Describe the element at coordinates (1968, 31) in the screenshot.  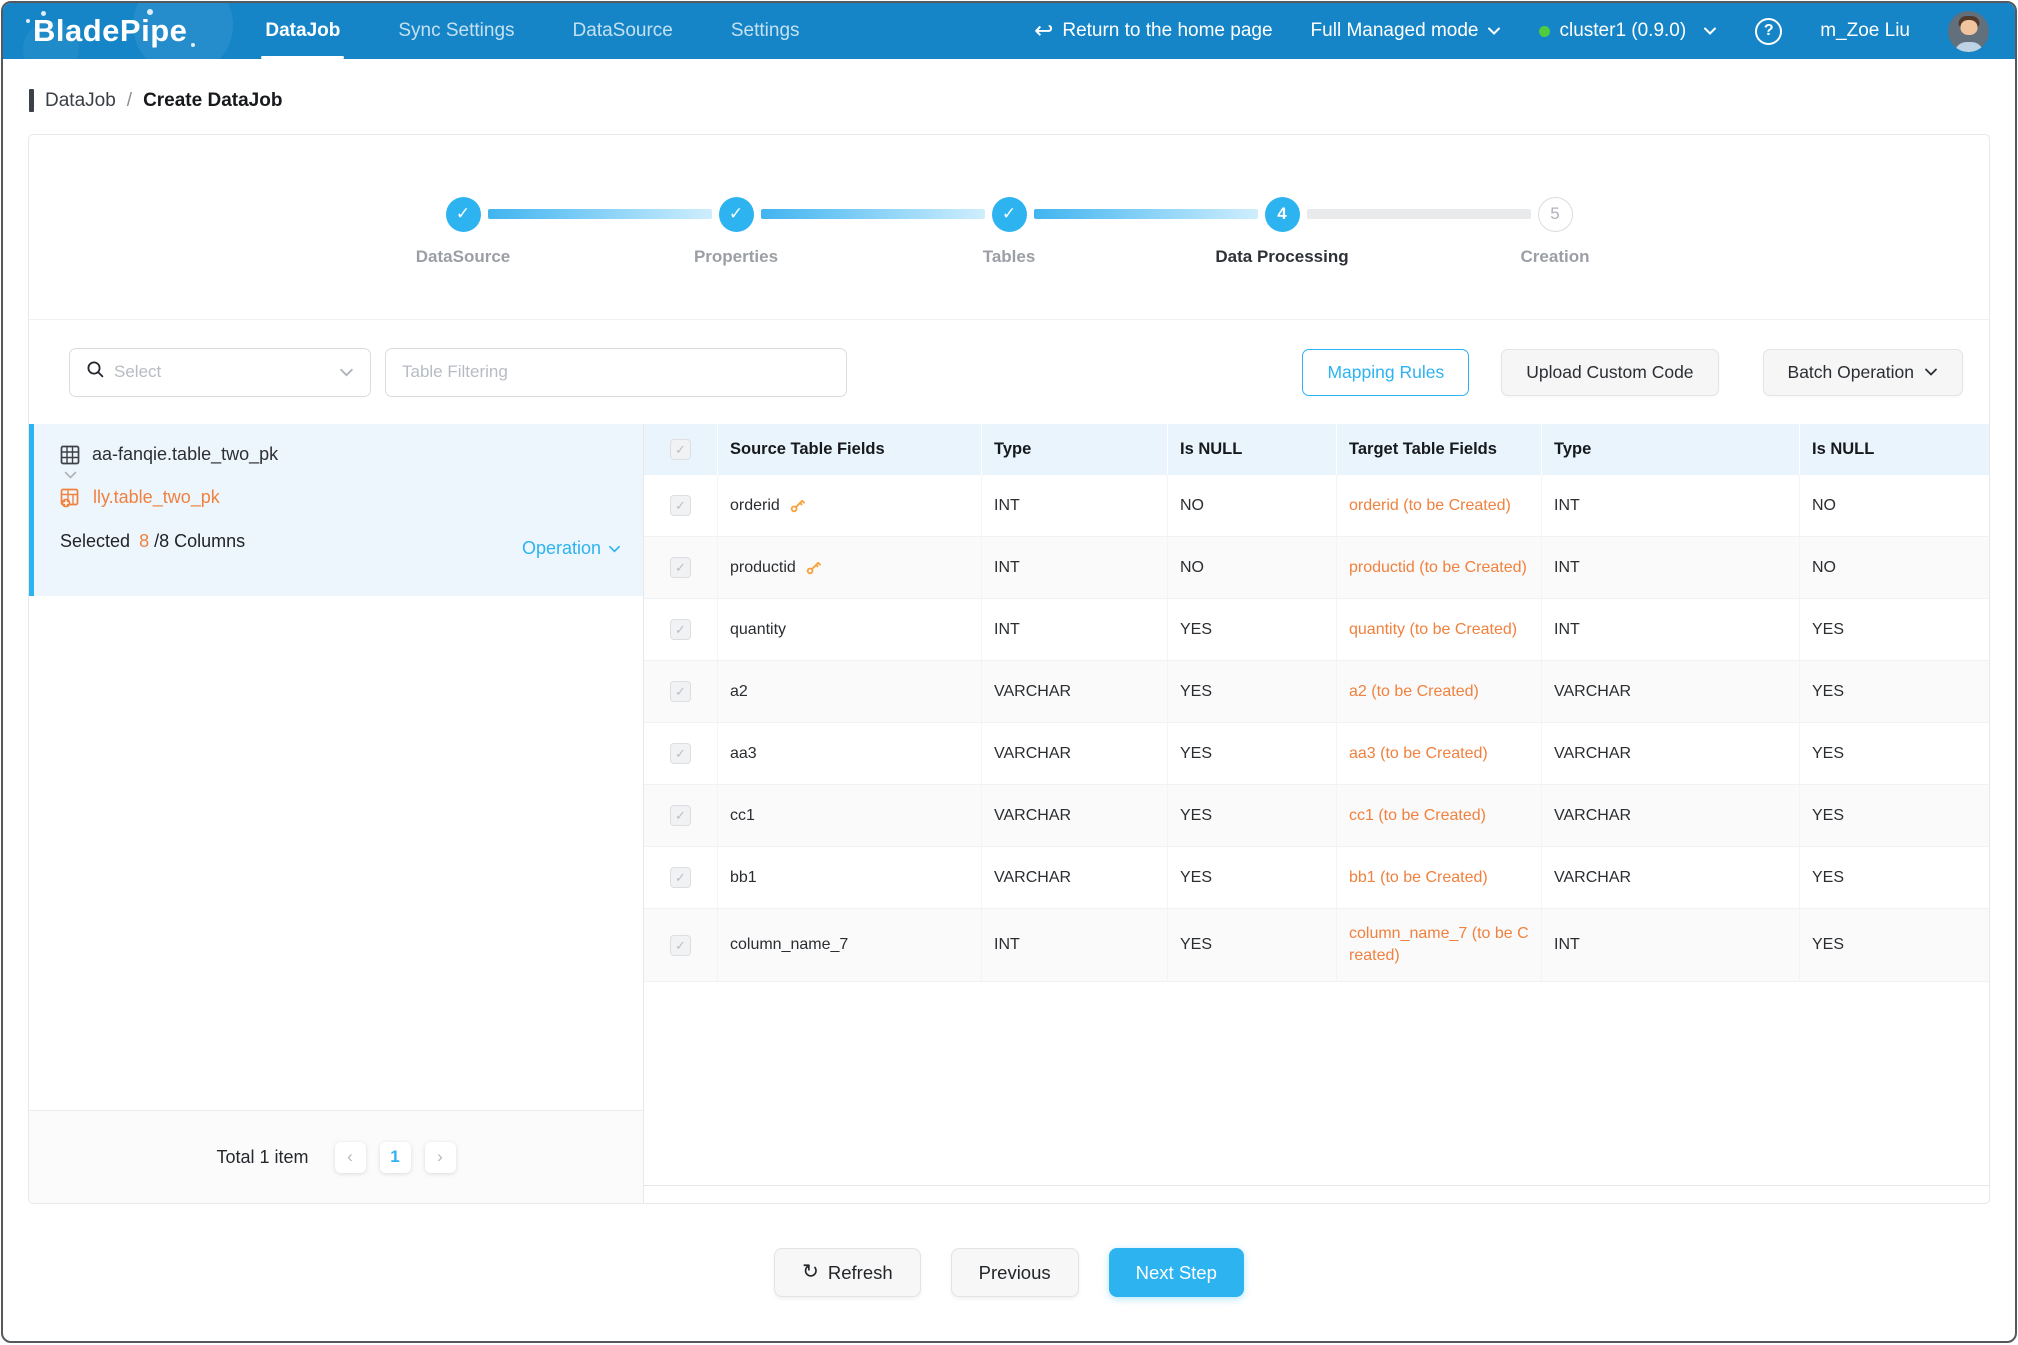
I see `user-avatar` at that location.